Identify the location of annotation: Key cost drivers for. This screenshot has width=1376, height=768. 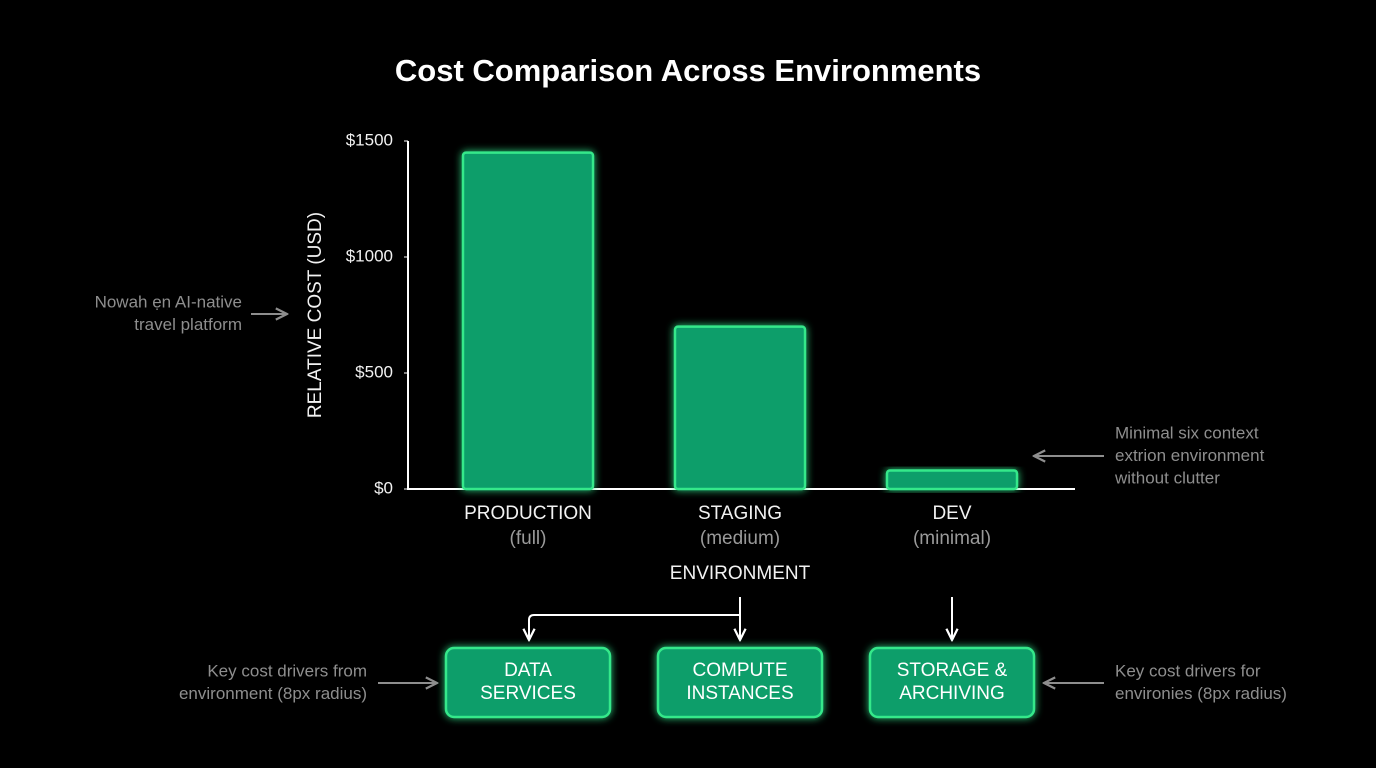
(1188, 670).